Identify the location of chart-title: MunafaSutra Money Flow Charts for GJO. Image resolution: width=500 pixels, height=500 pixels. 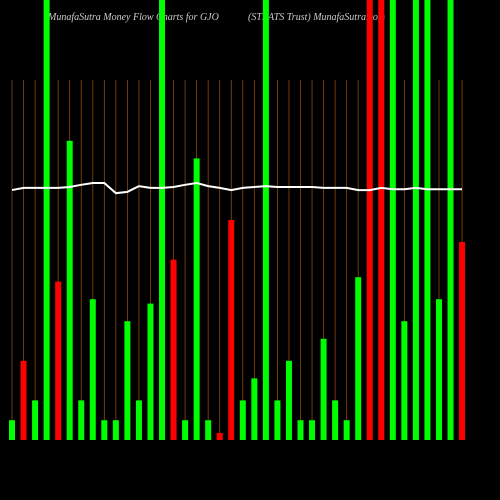
(133, 17).